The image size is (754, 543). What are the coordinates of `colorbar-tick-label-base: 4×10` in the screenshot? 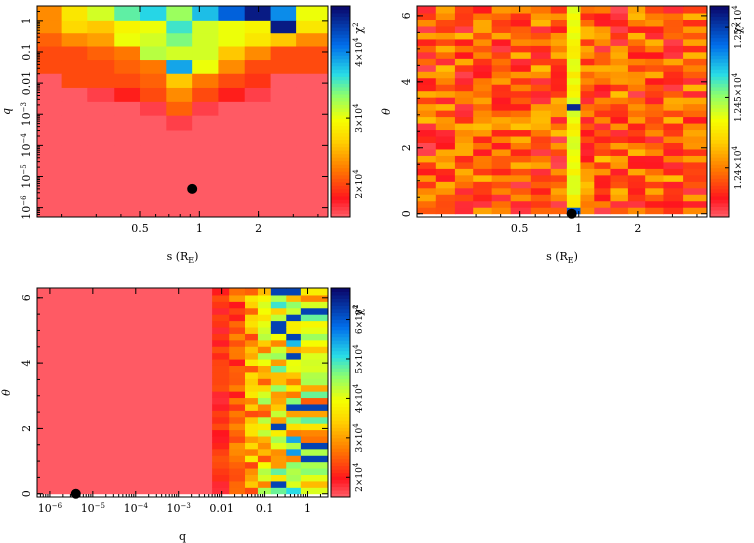 It's located at (360, 400).